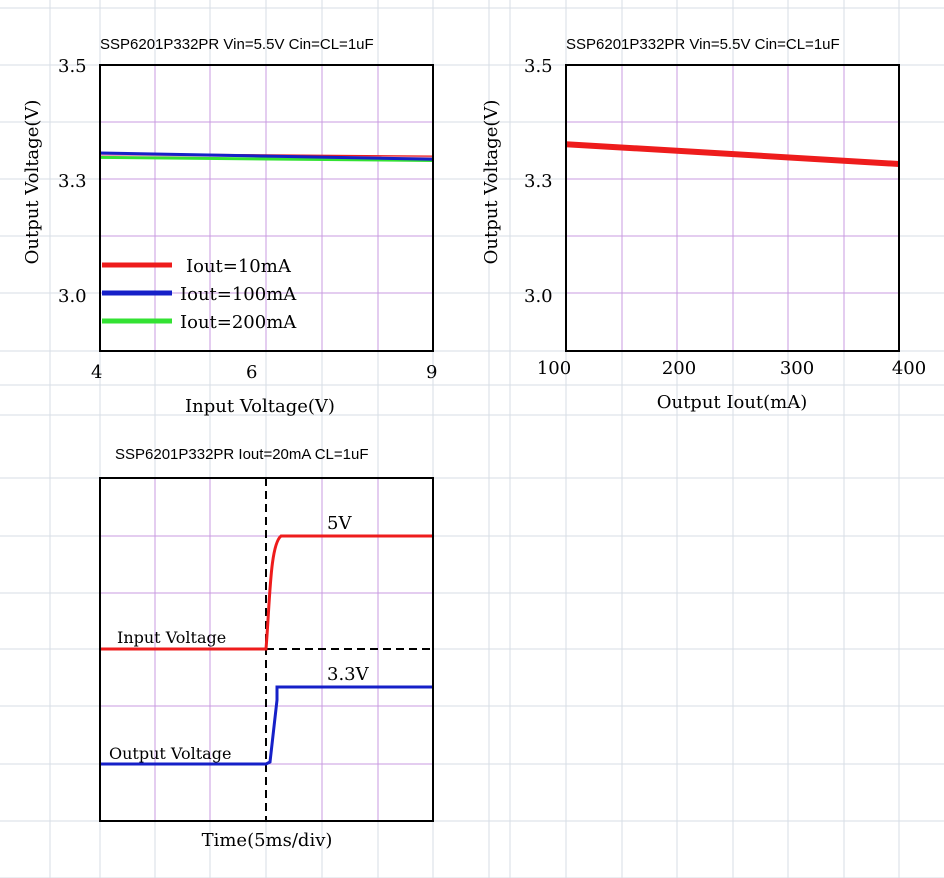 The image size is (944, 878). What do you see at coordinates (431, 372) in the screenshot?
I see `chart1-xtick-label: 9` at bounding box center [431, 372].